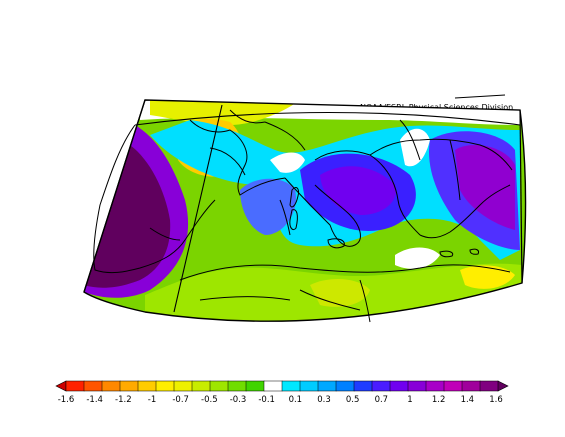  What do you see at coordinates (480, 96) in the screenshot?
I see `map-top-tick` at bounding box center [480, 96].